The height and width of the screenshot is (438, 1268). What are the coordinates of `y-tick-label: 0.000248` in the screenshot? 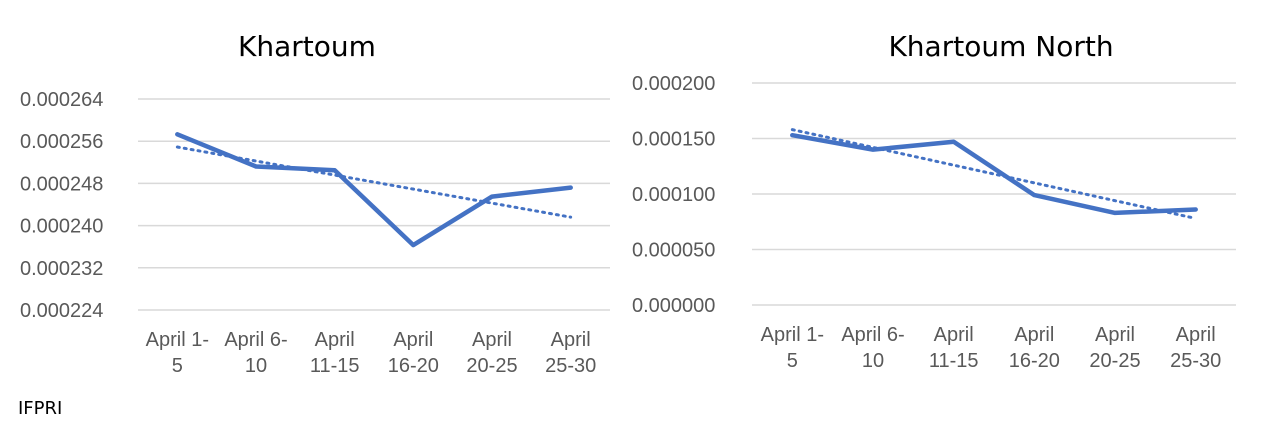 It's located at (61, 184).